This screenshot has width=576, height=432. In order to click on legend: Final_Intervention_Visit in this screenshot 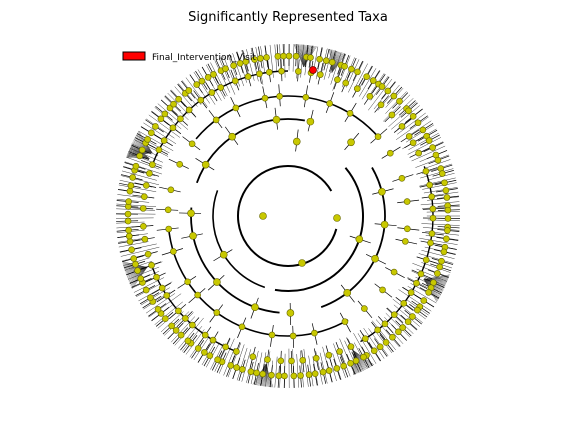, I will do `click(189, 57)`.